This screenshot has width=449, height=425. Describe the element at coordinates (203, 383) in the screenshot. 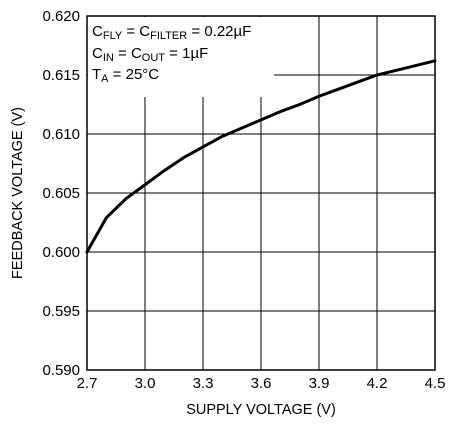

I see `x-tick-label: 3.3` at that location.